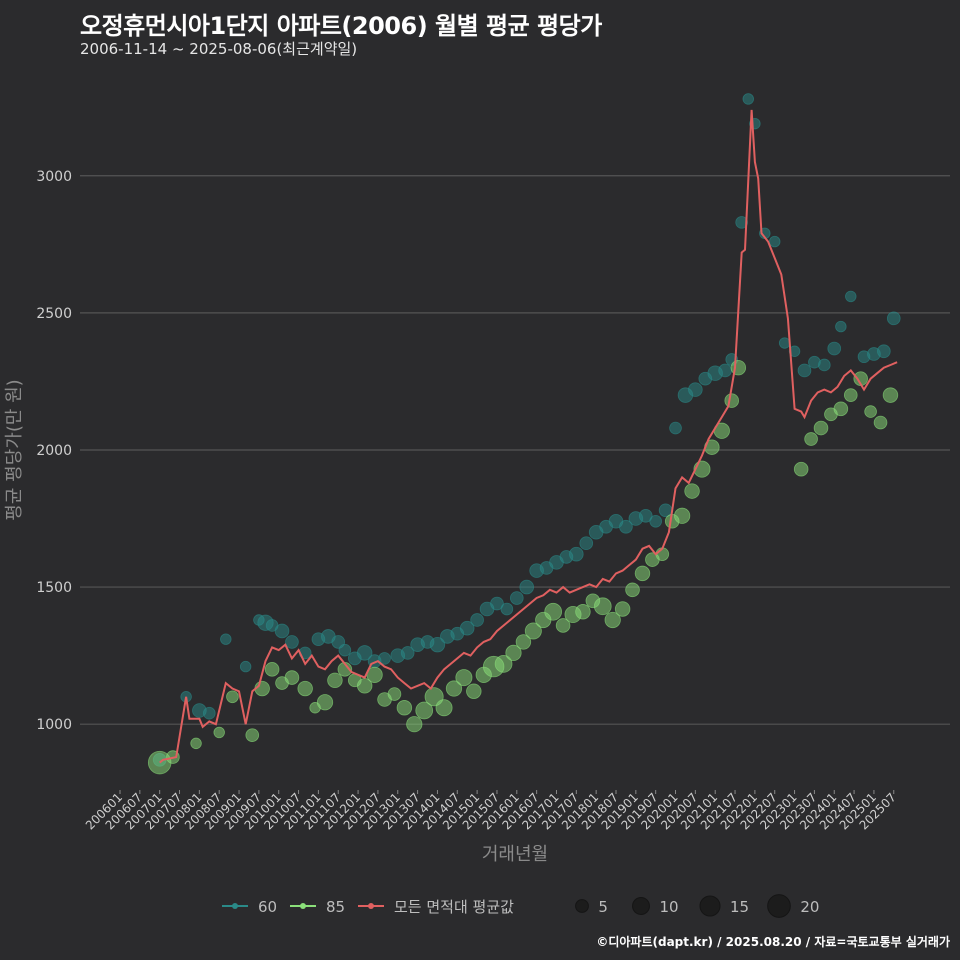  I want to click on legend-dot-avg, so click(371, 906).